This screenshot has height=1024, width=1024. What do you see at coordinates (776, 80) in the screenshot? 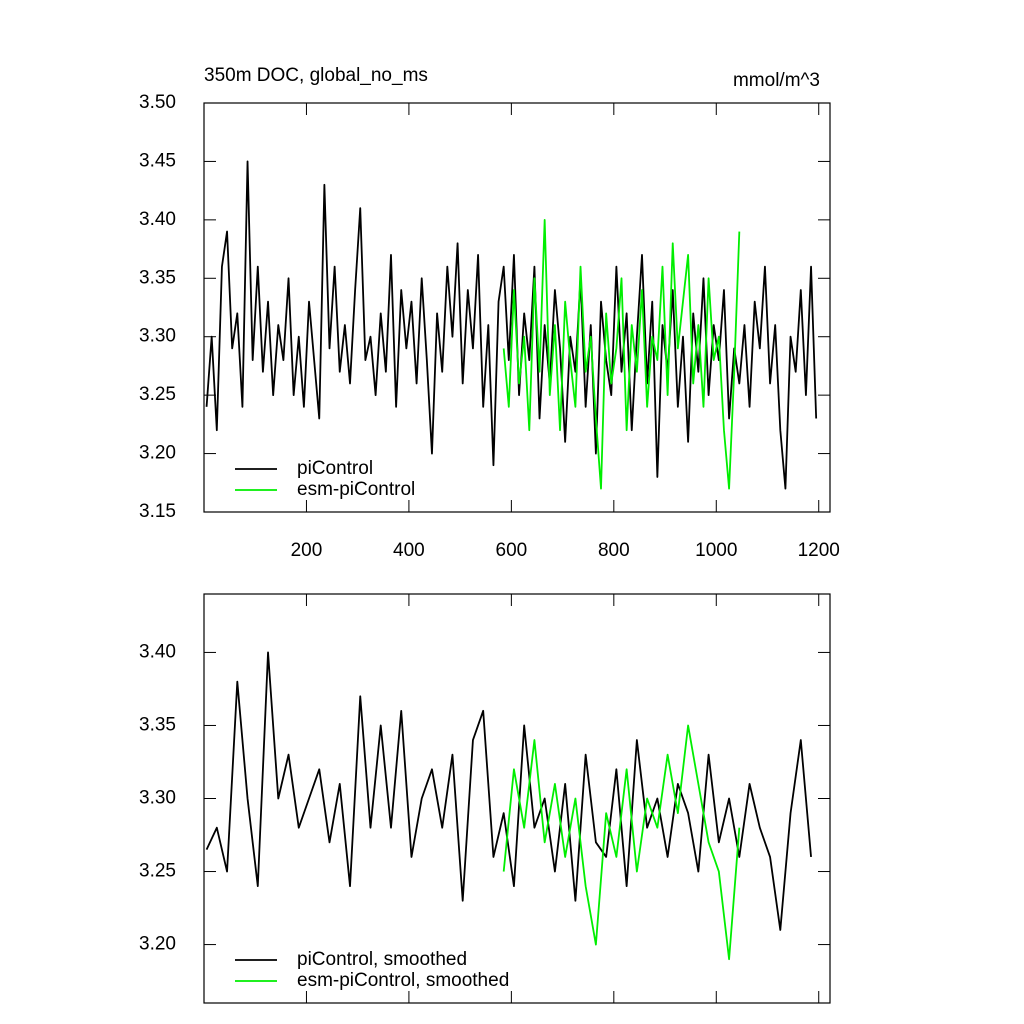
I see `units-label: mmol/m^3` at bounding box center [776, 80].